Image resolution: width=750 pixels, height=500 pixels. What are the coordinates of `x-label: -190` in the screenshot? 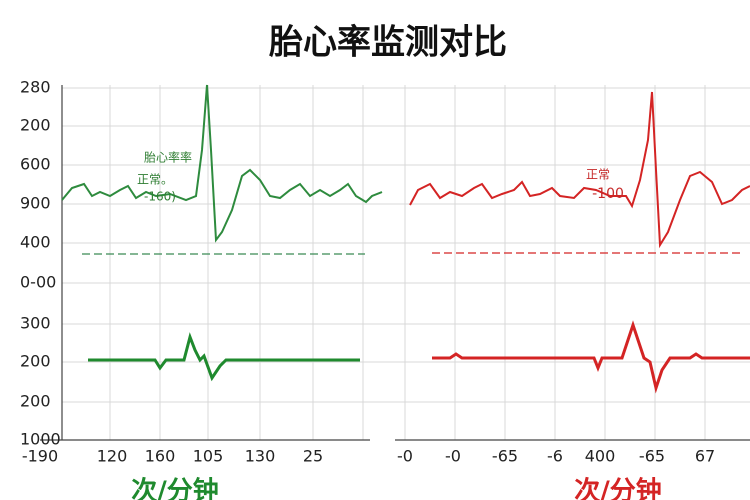 It's located at (40, 456).